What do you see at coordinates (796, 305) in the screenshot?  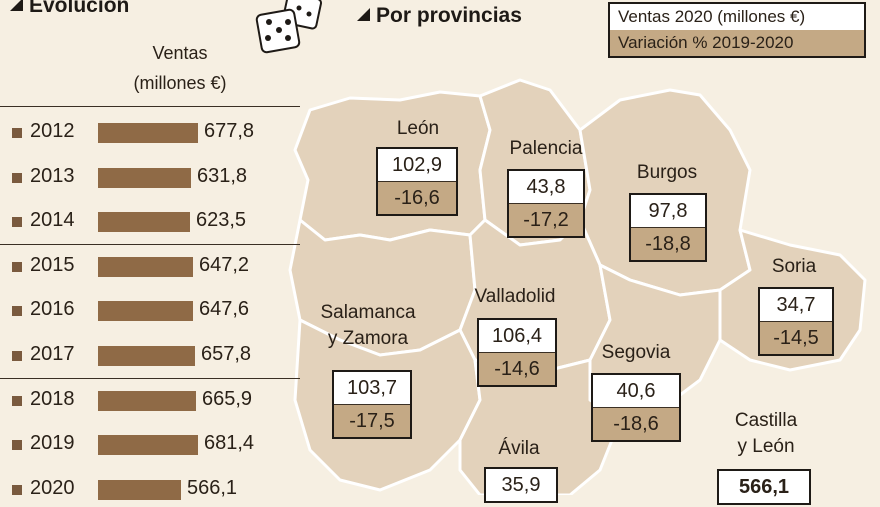 I see `ventas-value: 34,7` at bounding box center [796, 305].